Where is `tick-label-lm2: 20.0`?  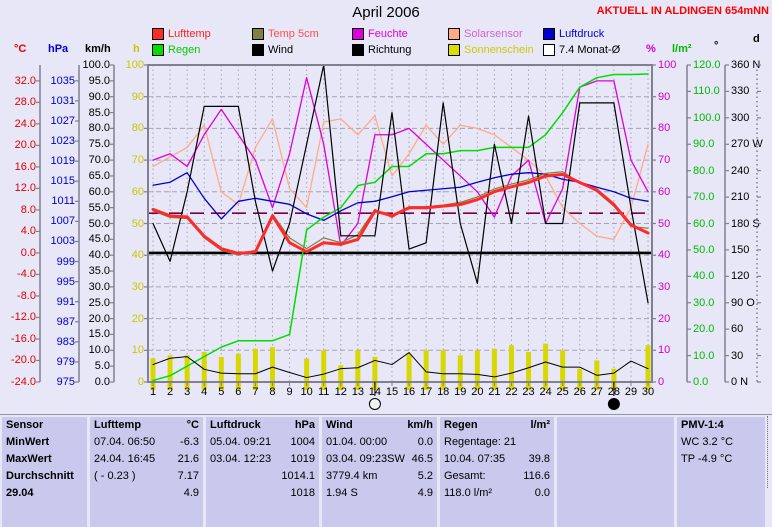 tick-label-lm2: 20.0 is located at coordinates (704, 329).